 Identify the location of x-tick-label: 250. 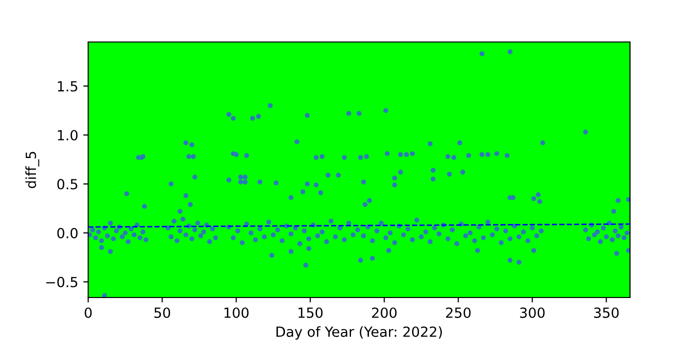
(458, 312).